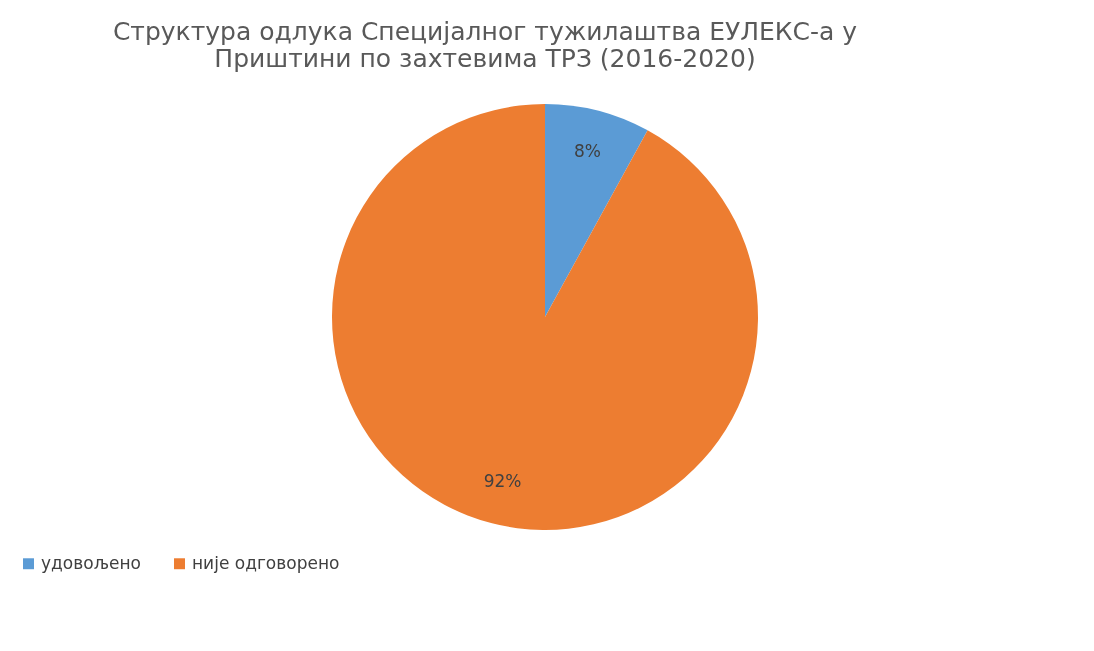 This screenshot has width=1094, height=651. What do you see at coordinates (587, 150) in the screenshot?
I see `data-label: 8%` at bounding box center [587, 150].